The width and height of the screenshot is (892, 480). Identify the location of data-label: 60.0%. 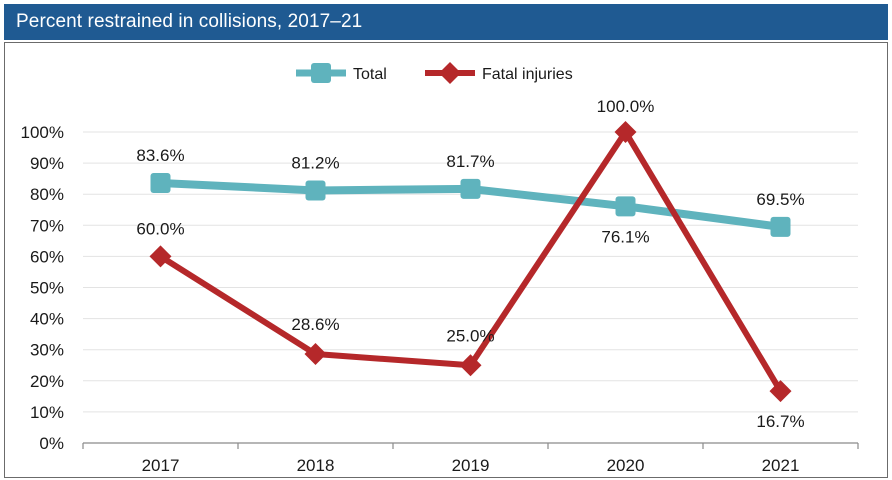
(160, 228).